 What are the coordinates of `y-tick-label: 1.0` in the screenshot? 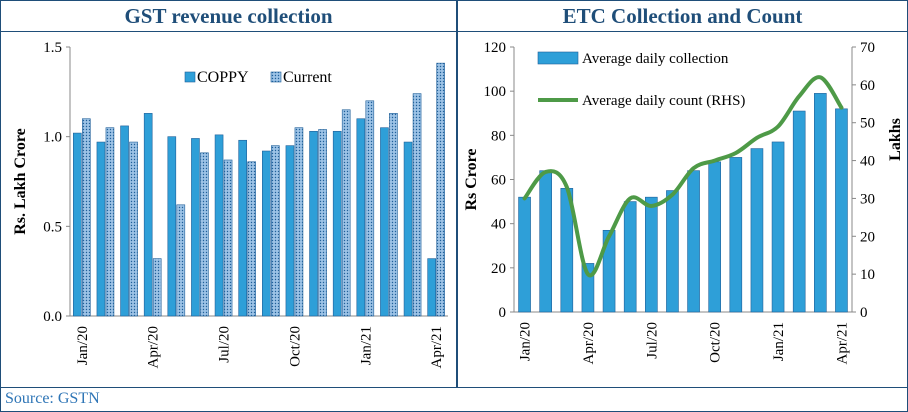 It's located at (52, 138).